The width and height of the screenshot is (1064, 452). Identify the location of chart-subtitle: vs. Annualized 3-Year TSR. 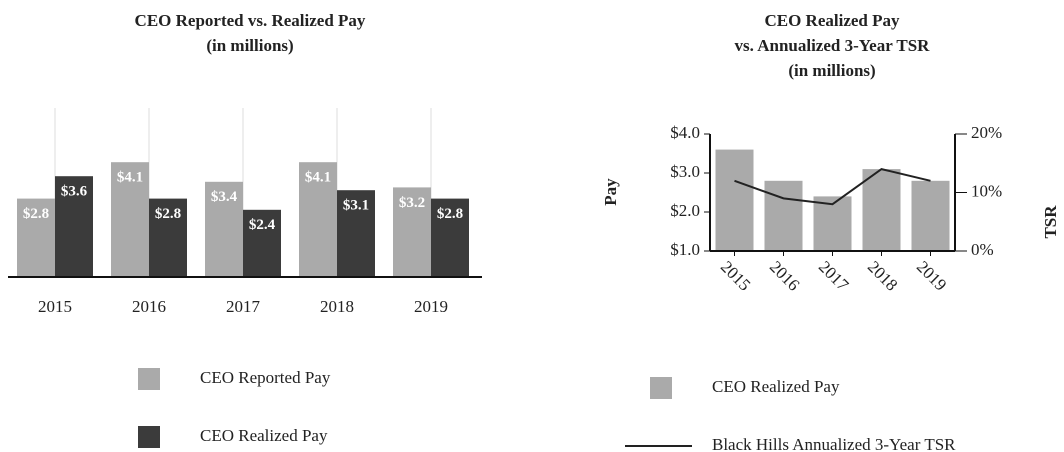
(833, 45).